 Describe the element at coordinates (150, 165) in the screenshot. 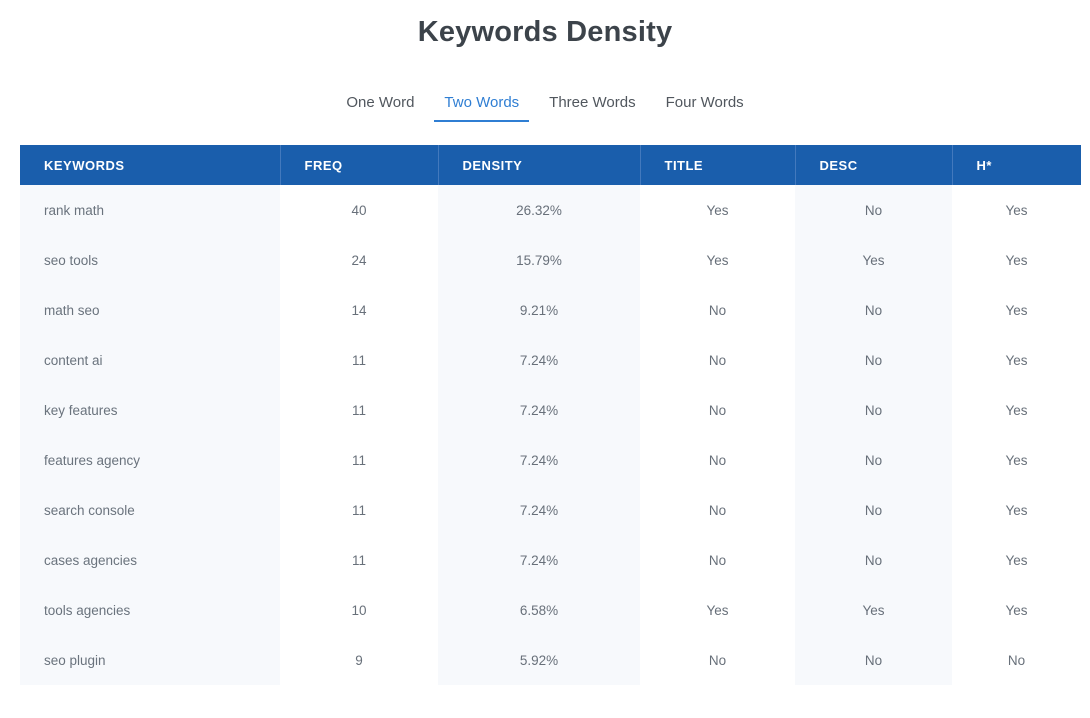

I see `column-header-keywords: KEYWORDS` at that location.